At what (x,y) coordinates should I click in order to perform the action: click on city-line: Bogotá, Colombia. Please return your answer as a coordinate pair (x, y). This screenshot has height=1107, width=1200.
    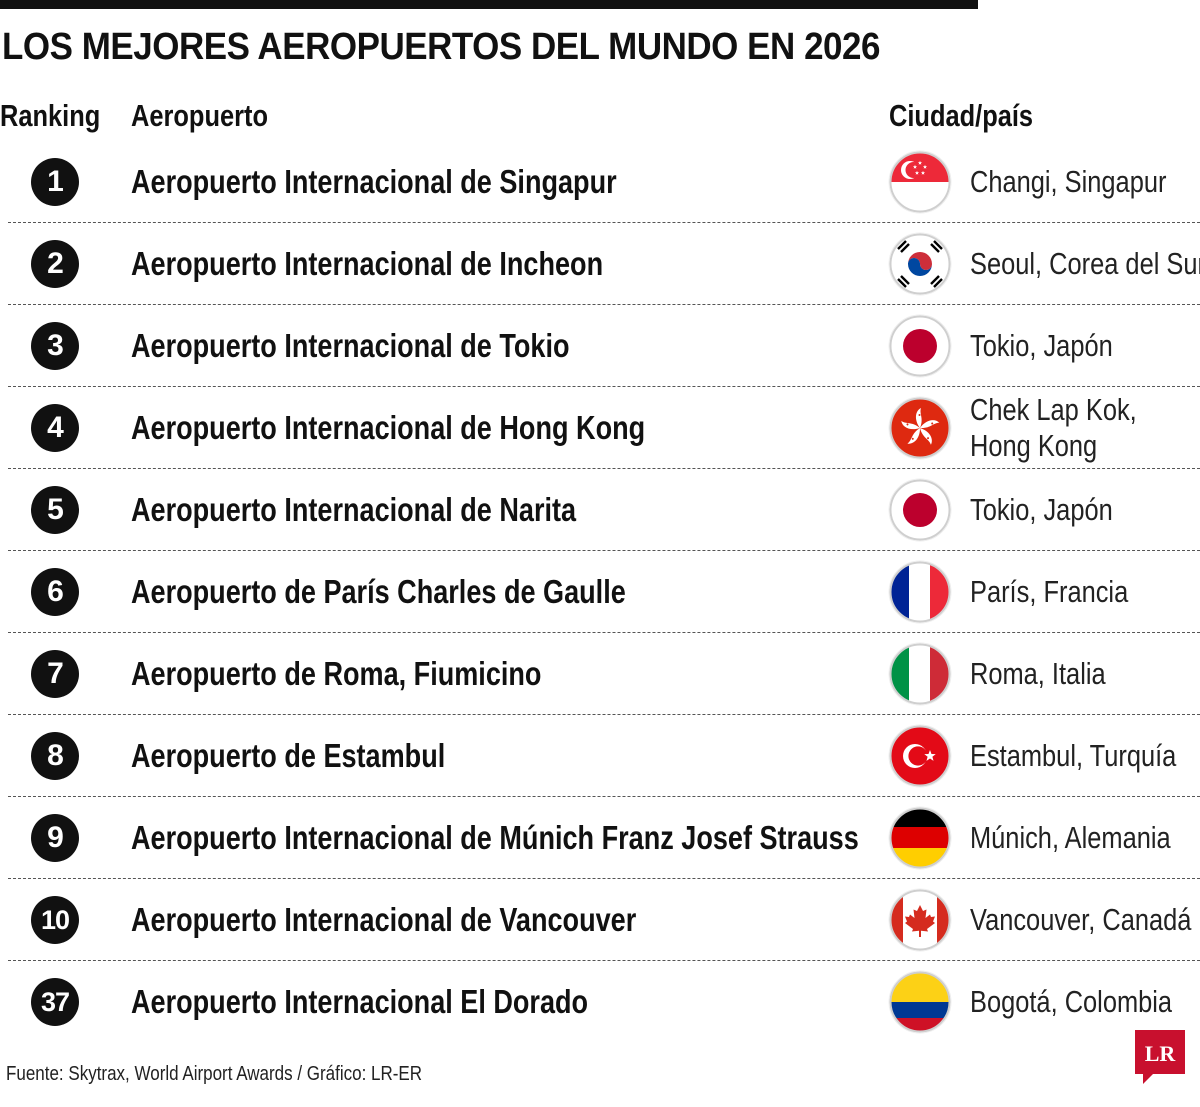
    Looking at the image, I should click on (1071, 1001).